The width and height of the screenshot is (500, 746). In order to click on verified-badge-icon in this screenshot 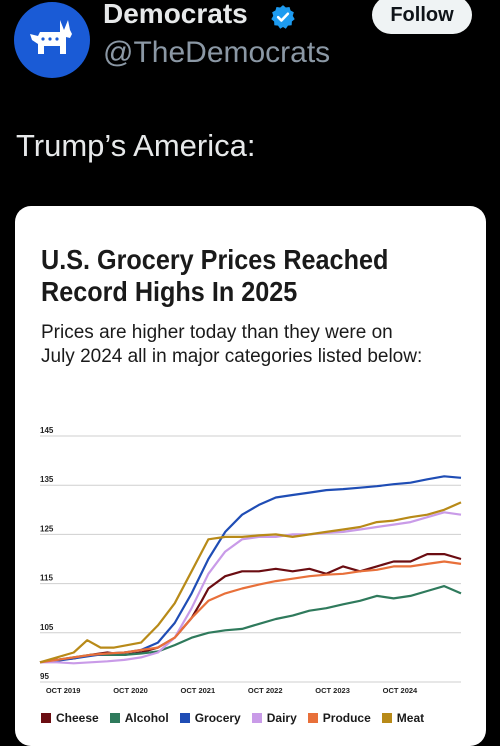, I will do `click(283, 17)`.